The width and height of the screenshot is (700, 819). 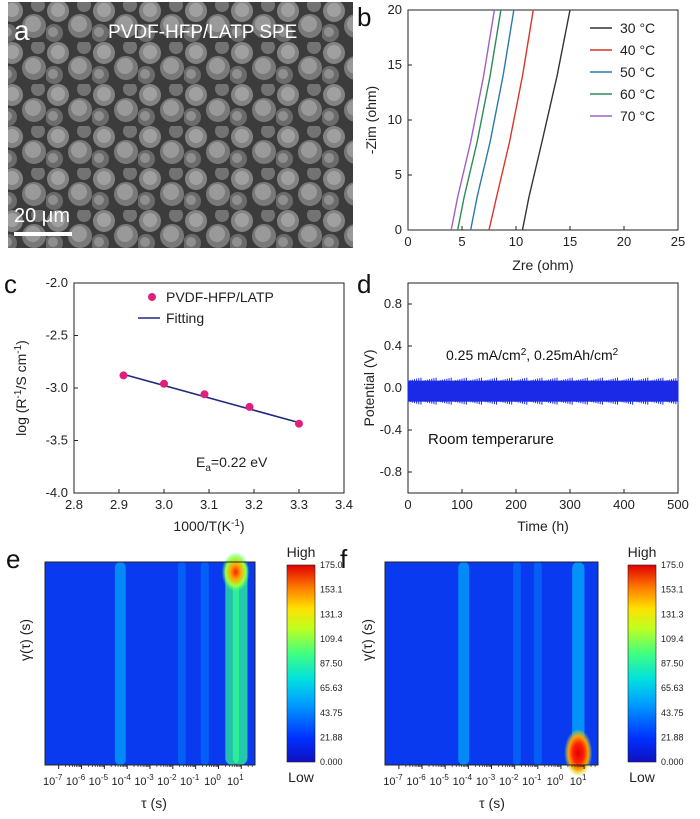 What do you see at coordinates (543, 391) in the screenshot?
I see `voltage-band` at bounding box center [543, 391].